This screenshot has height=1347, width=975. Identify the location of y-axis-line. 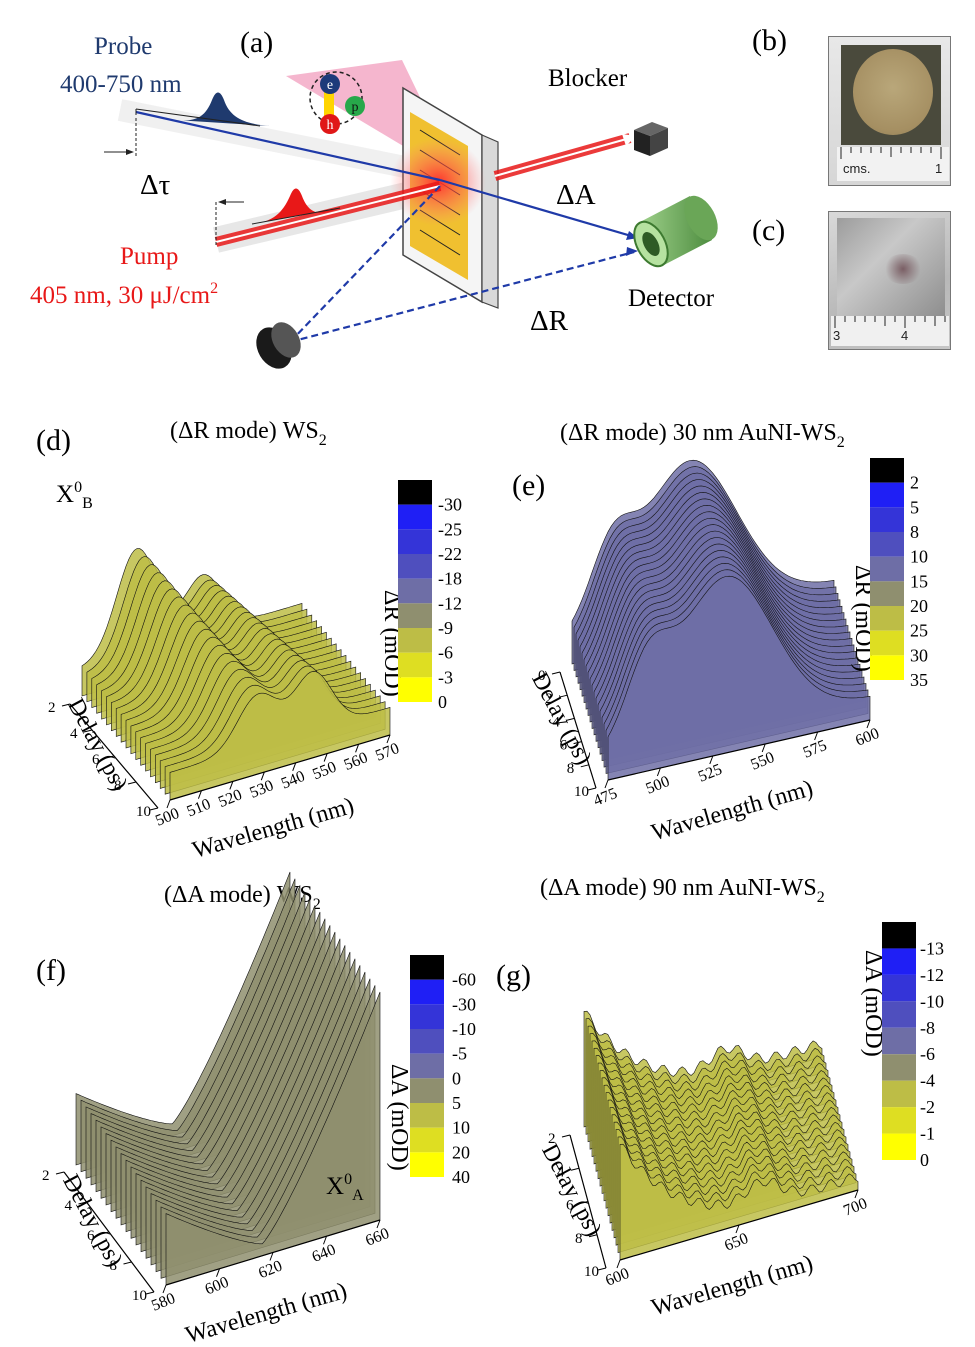
(578, 730).